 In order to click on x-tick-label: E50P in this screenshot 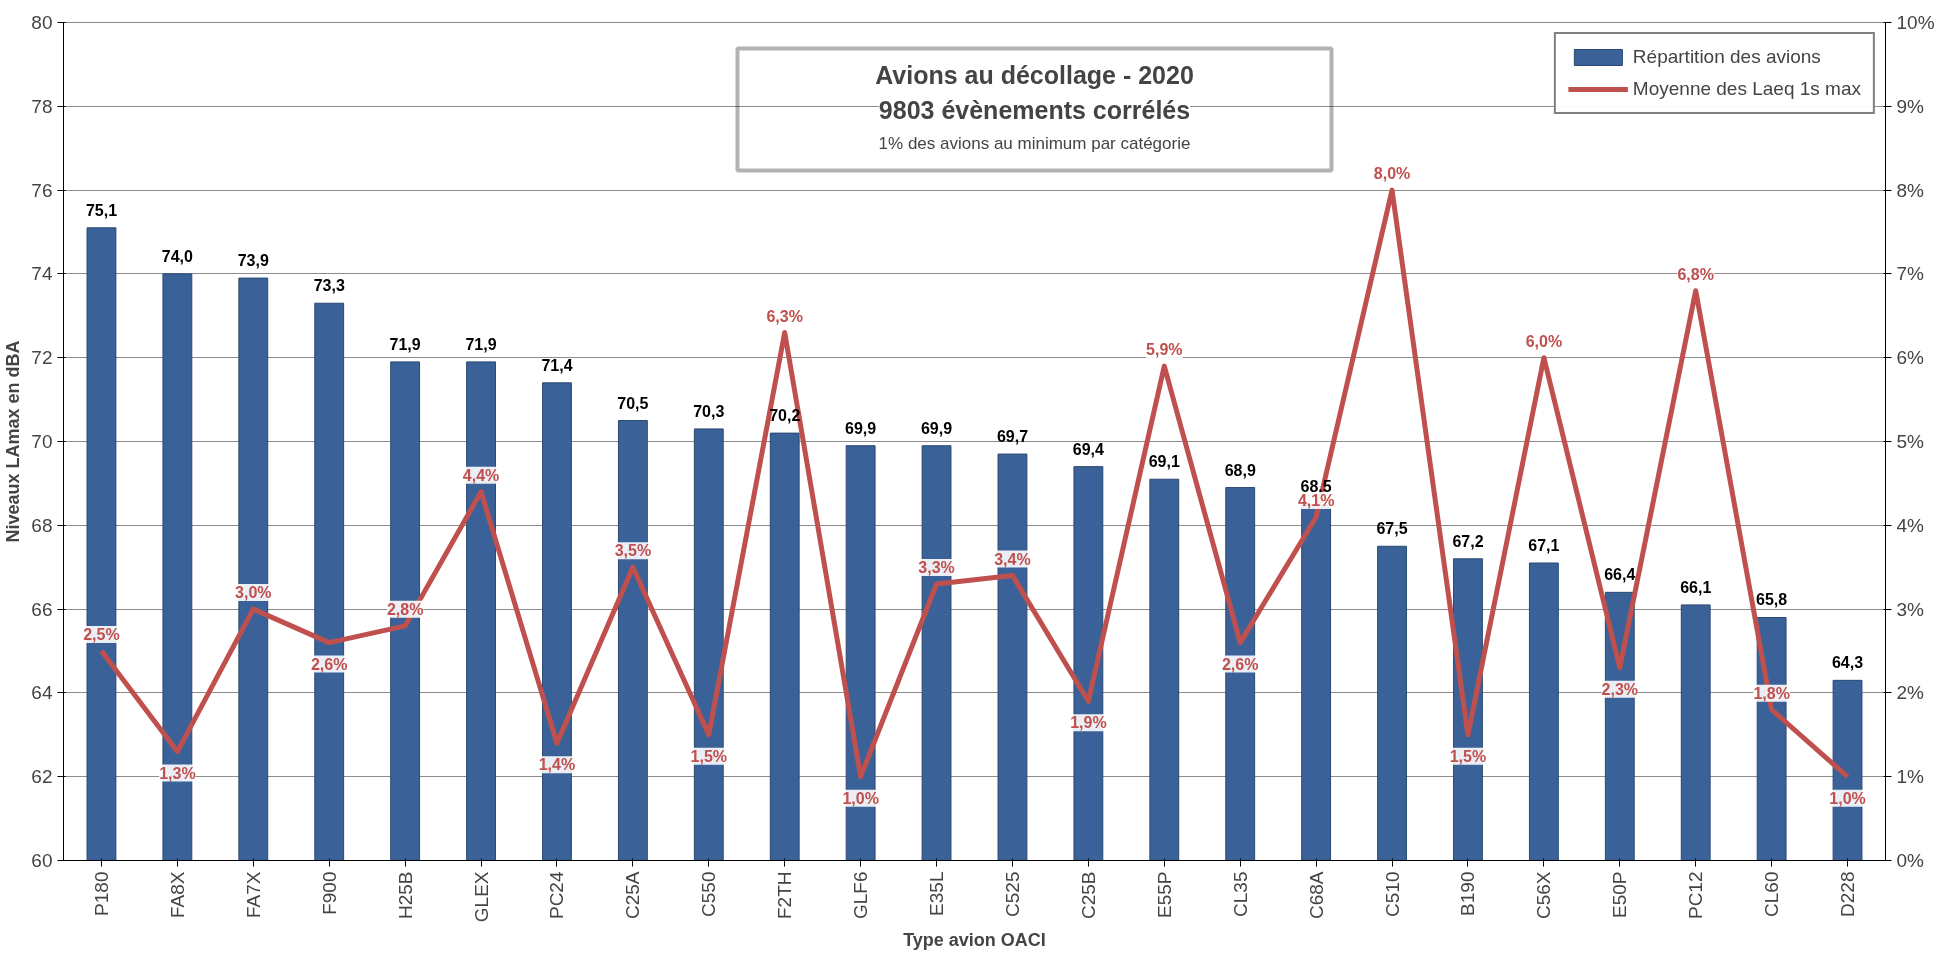, I will do `click(1620, 894)`.